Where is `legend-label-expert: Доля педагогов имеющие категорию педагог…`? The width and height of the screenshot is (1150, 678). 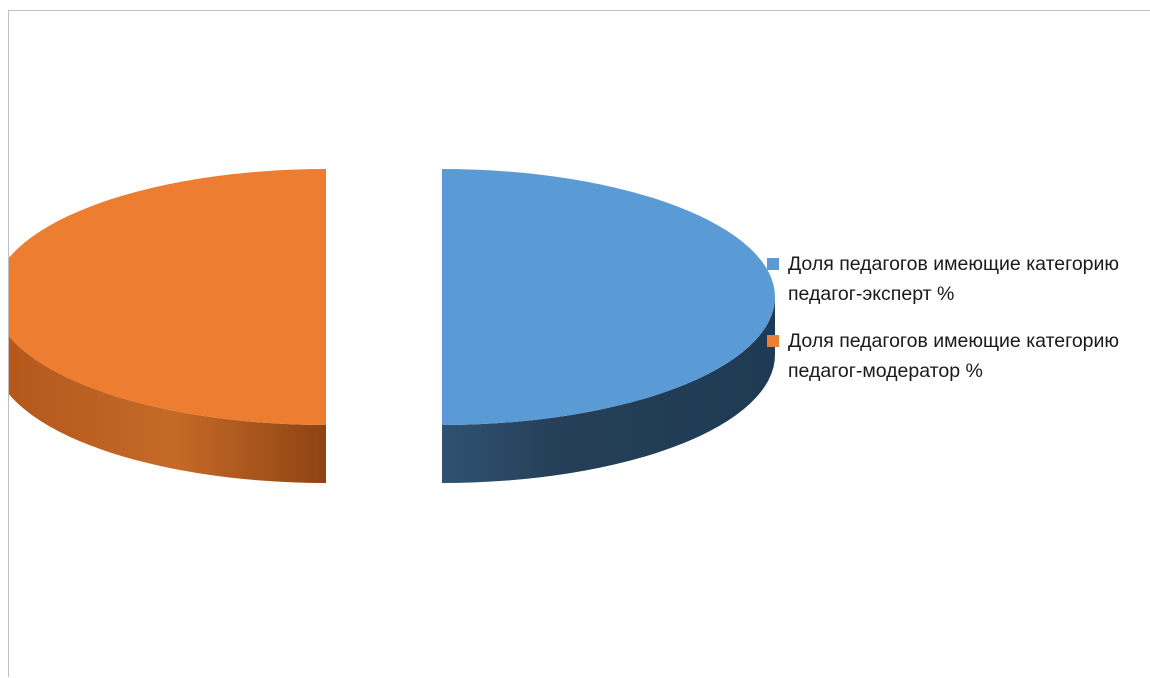
legend-label-expert: Доля педагогов имеющие категорию педагог… is located at coordinates (954, 279).